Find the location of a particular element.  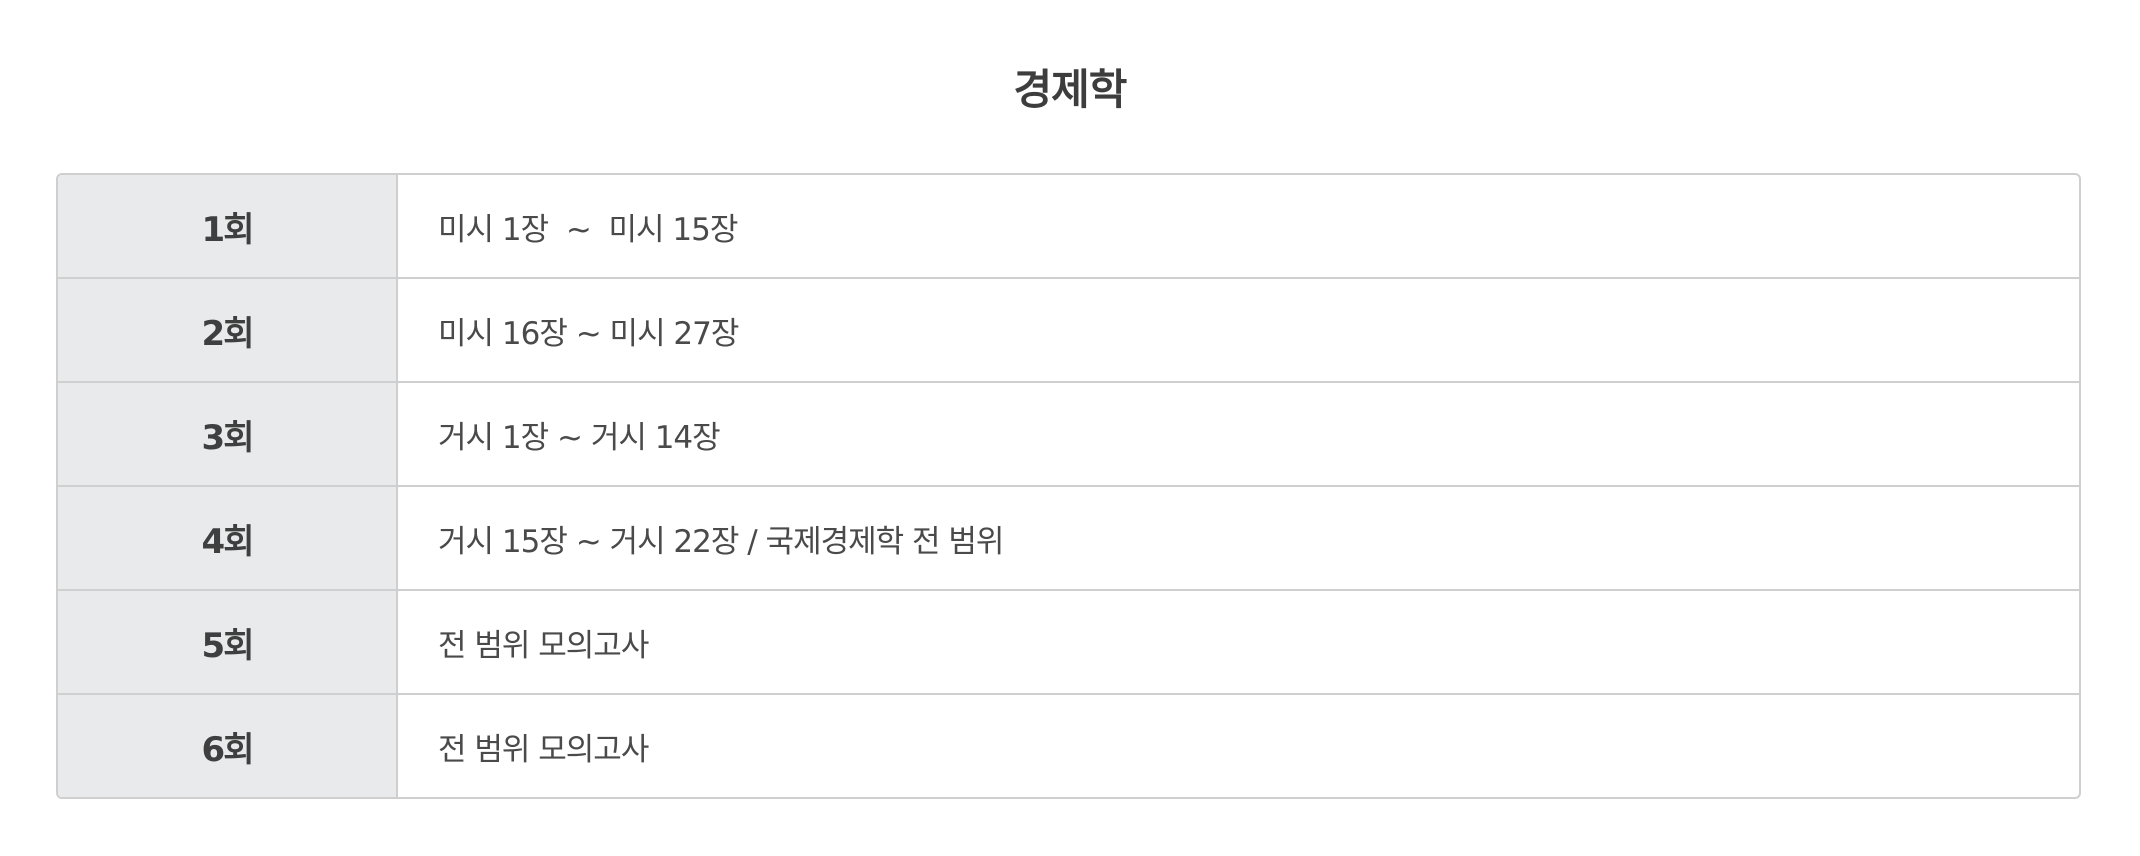

table-row: 6회 전 범위 모의고사 is located at coordinates (1068, 745).